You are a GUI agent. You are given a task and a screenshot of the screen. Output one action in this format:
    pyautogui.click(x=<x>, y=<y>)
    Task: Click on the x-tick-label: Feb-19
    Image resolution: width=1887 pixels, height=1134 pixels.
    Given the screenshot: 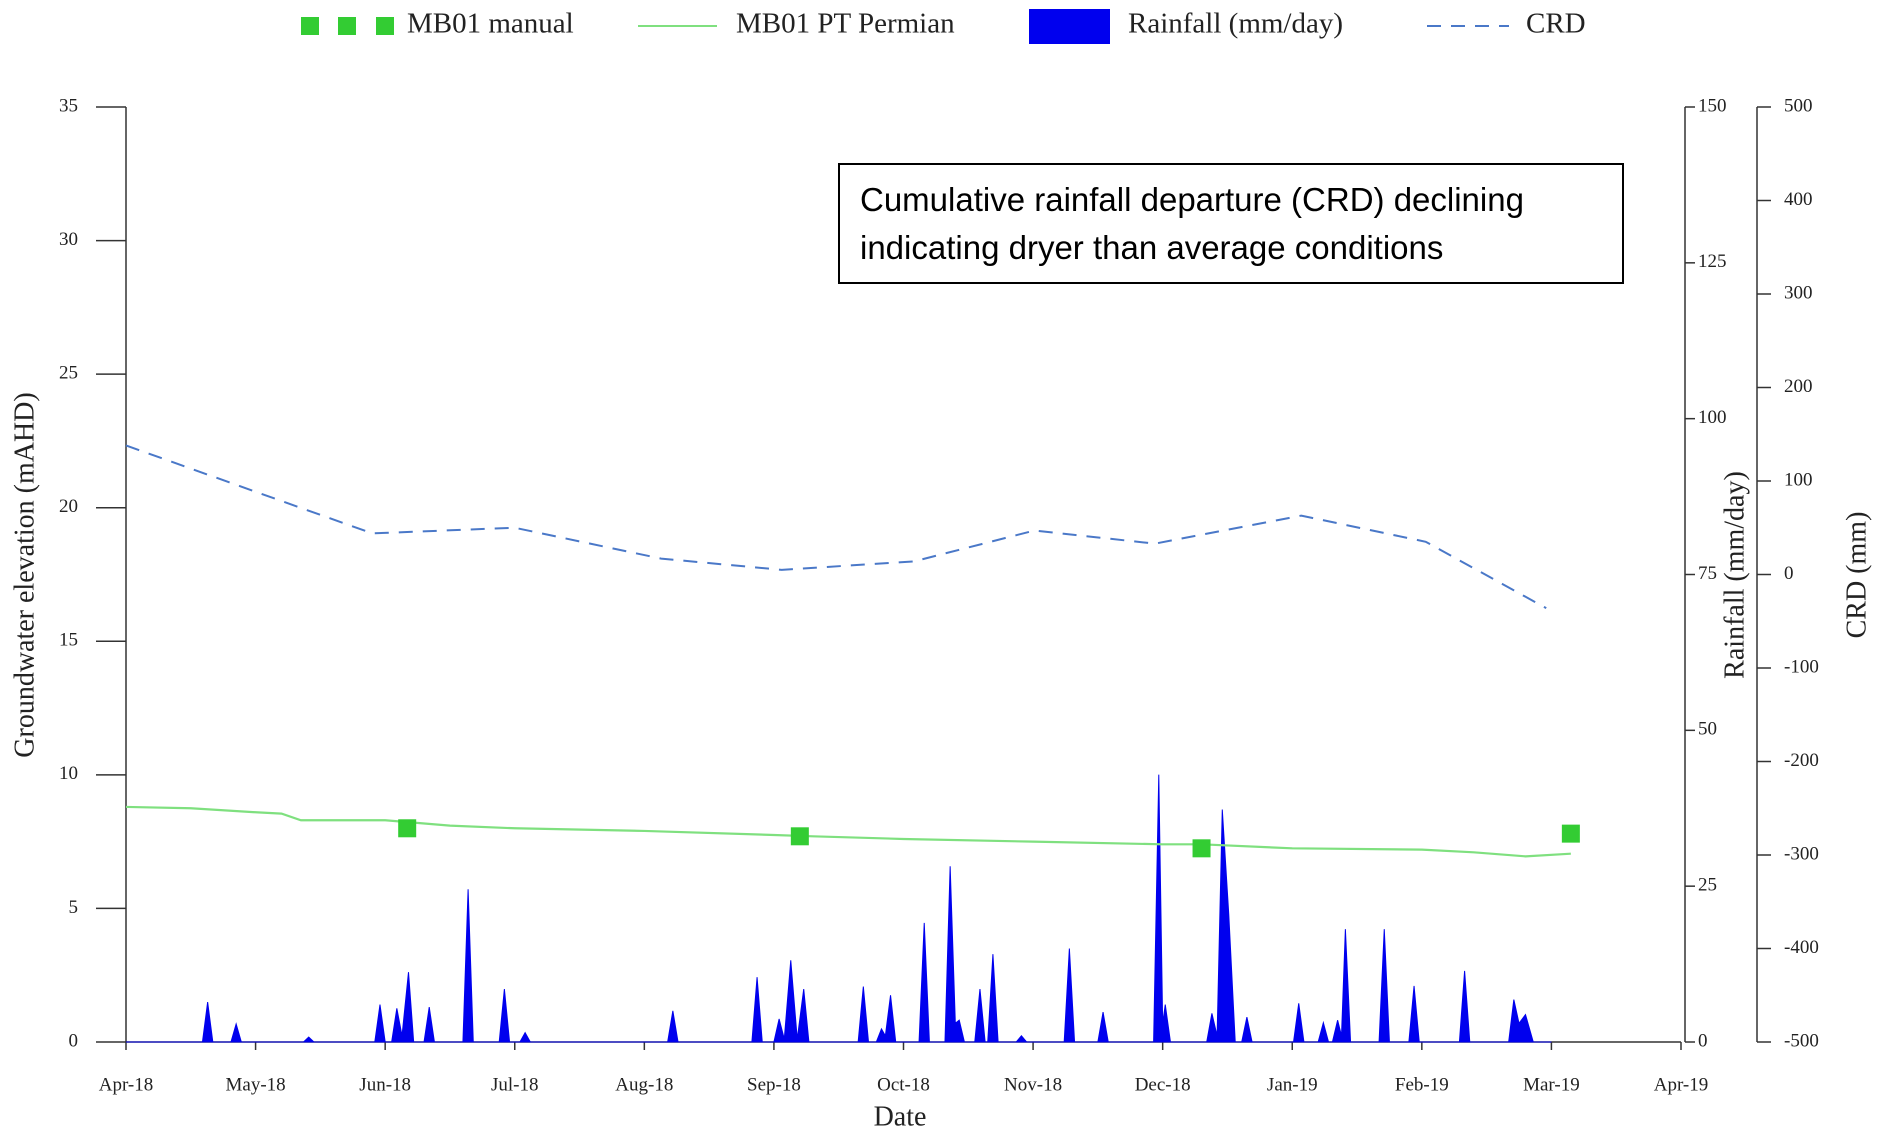 What is the action you would take?
    pyautogui.click(x=1422, y=1084)
    